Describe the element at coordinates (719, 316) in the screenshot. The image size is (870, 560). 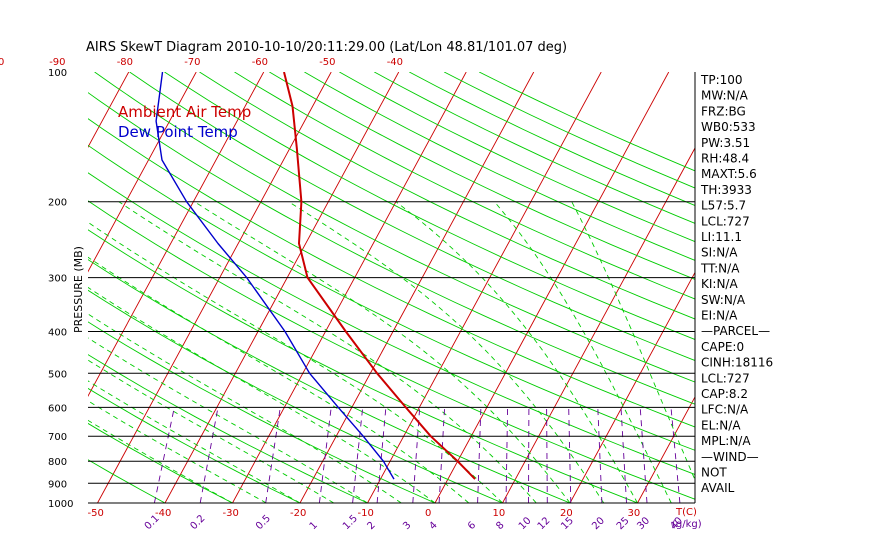
I see `stability-index: EI:N/A` at that location.